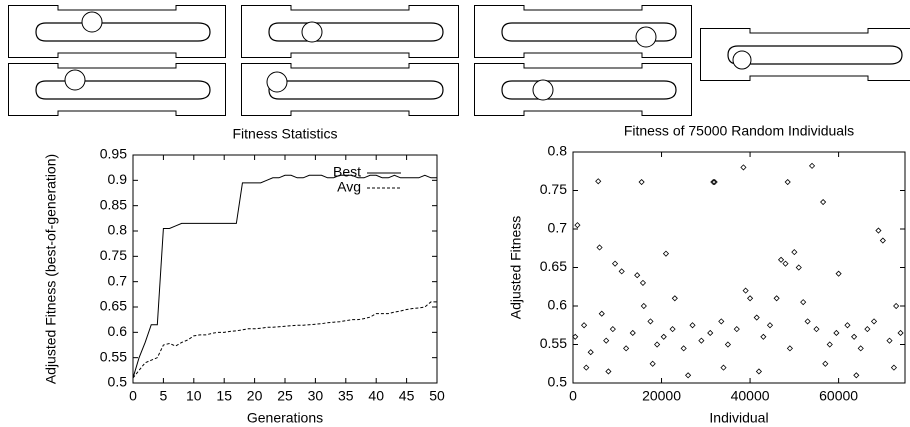  What do you see at coordinates (118, 230) in the screenshot?
I see `y-tick-label: 0.8` at bounding box center [118, 230].